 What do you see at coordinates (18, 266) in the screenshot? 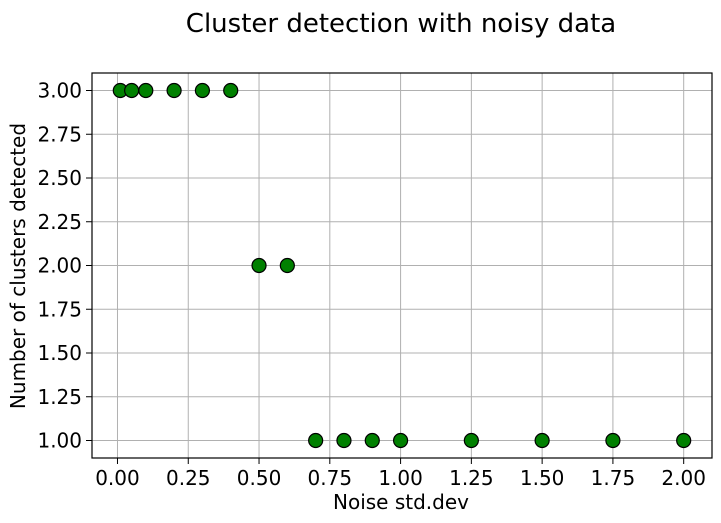
I see `y-axis-label: Number of clusters detected` at bounding box center [18, 266].